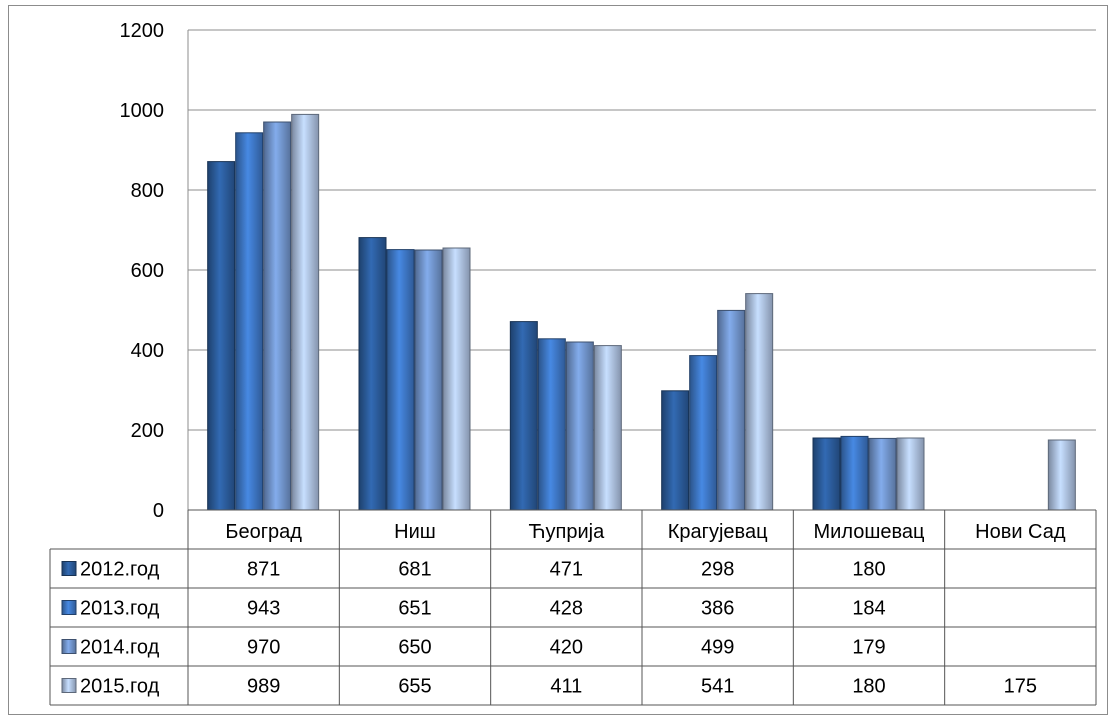 This screenshot has height=723, width=1118. I want to click on y-tick-label: 400, so click(147, 351).